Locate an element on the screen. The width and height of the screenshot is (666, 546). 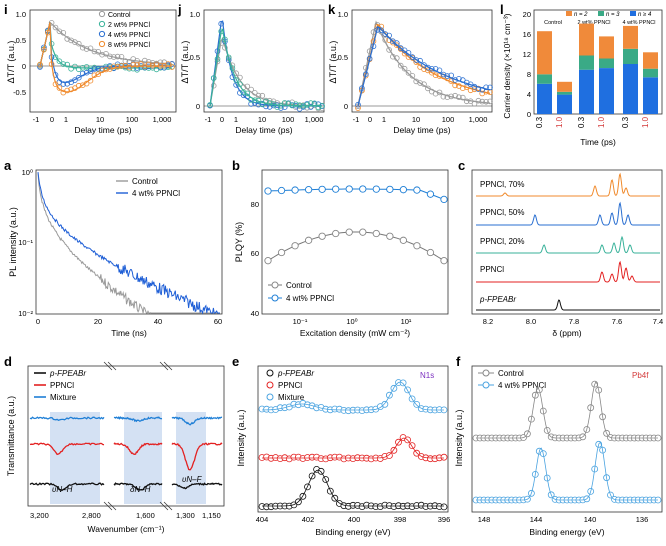
axes-d is located at coordinates (126, 436).